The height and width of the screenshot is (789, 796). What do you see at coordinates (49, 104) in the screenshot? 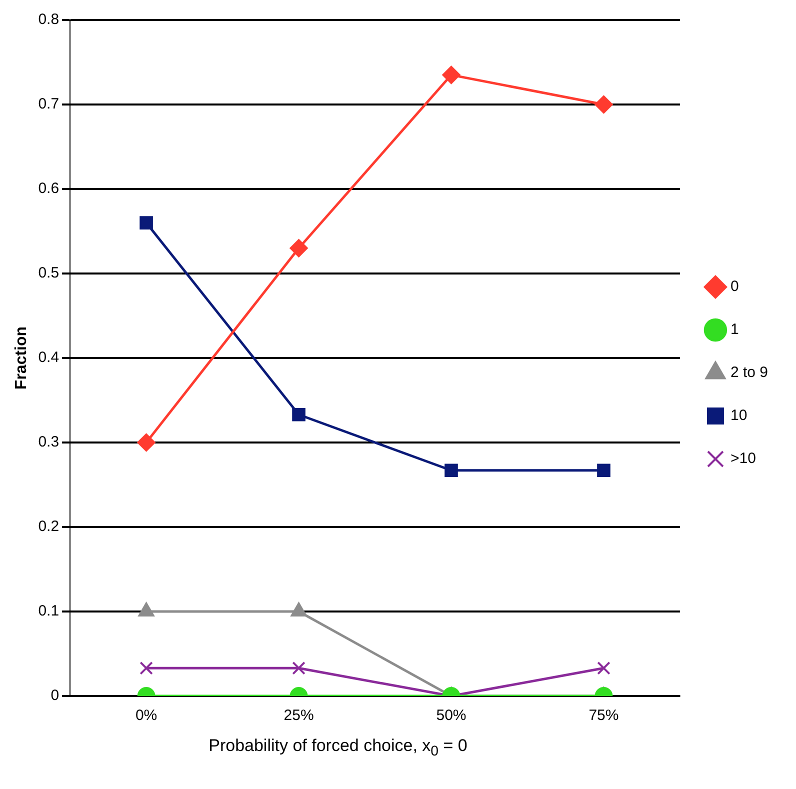
I see `y-tick-label: 0.7` at bounding box center [49, 104].